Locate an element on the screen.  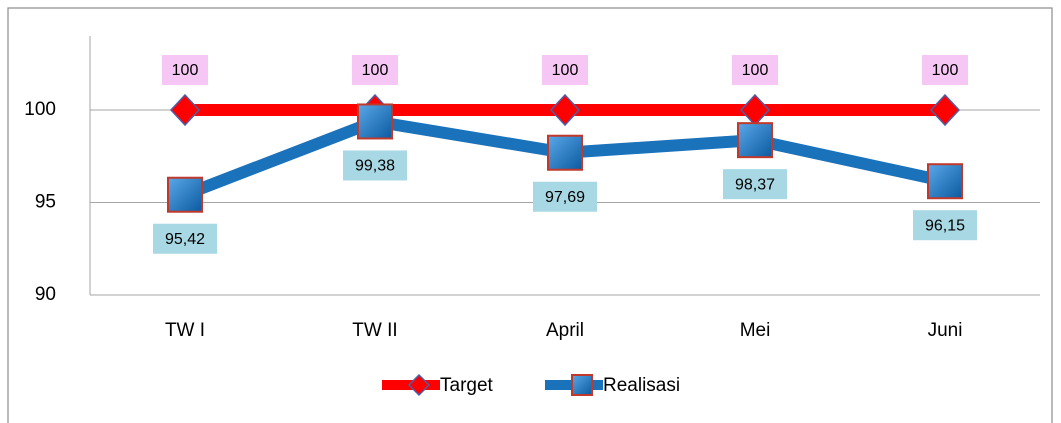
data-label: 96,15 is located at coordinates (945, 225).